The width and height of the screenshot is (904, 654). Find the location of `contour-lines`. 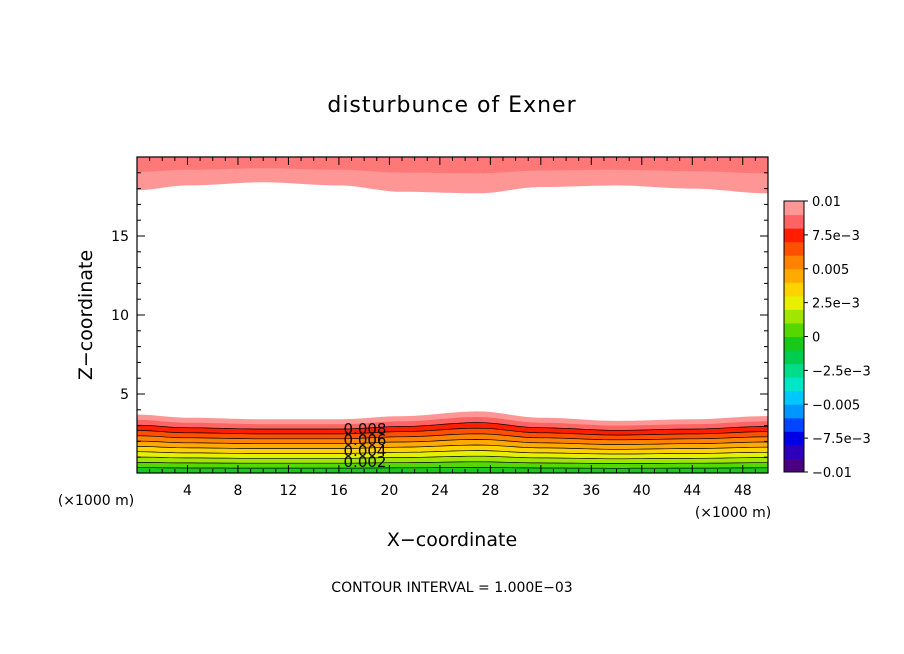

contour-lines is located at coordinates (452, 445).